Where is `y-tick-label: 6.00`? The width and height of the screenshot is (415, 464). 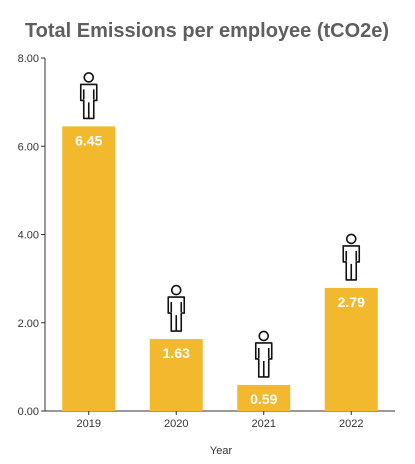
y-tick-label: 6.00 is located at coordinates (28, 147).